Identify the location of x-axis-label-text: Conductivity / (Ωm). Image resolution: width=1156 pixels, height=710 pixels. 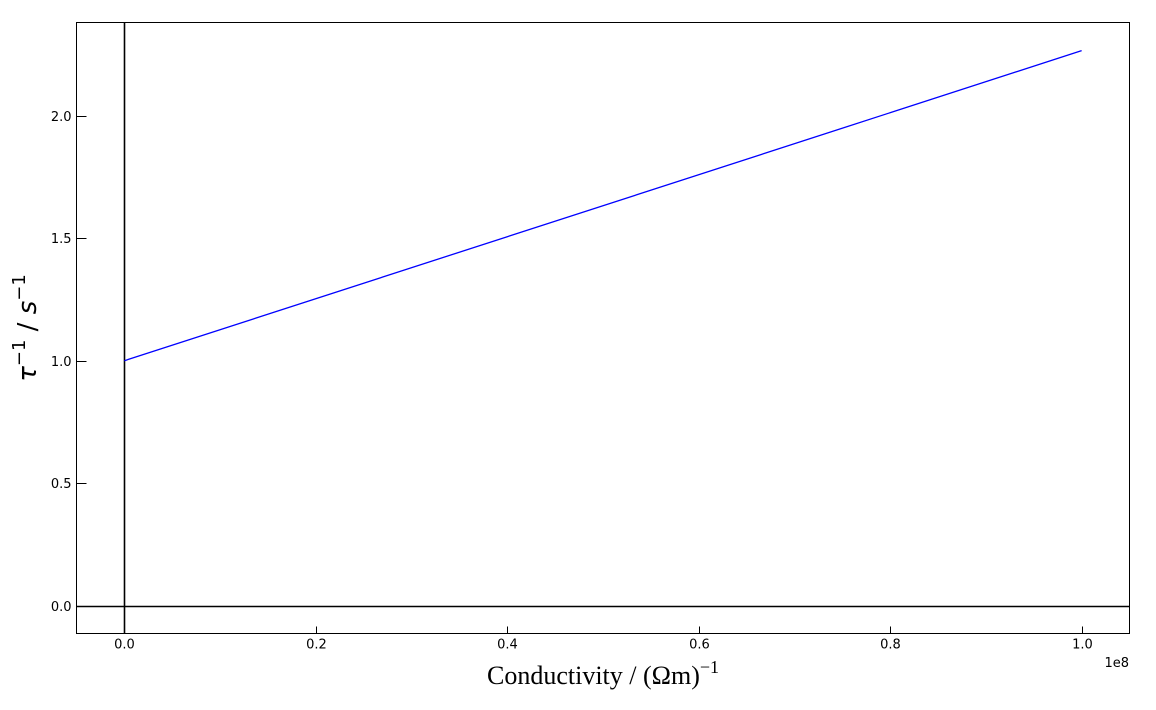
(593, 675).